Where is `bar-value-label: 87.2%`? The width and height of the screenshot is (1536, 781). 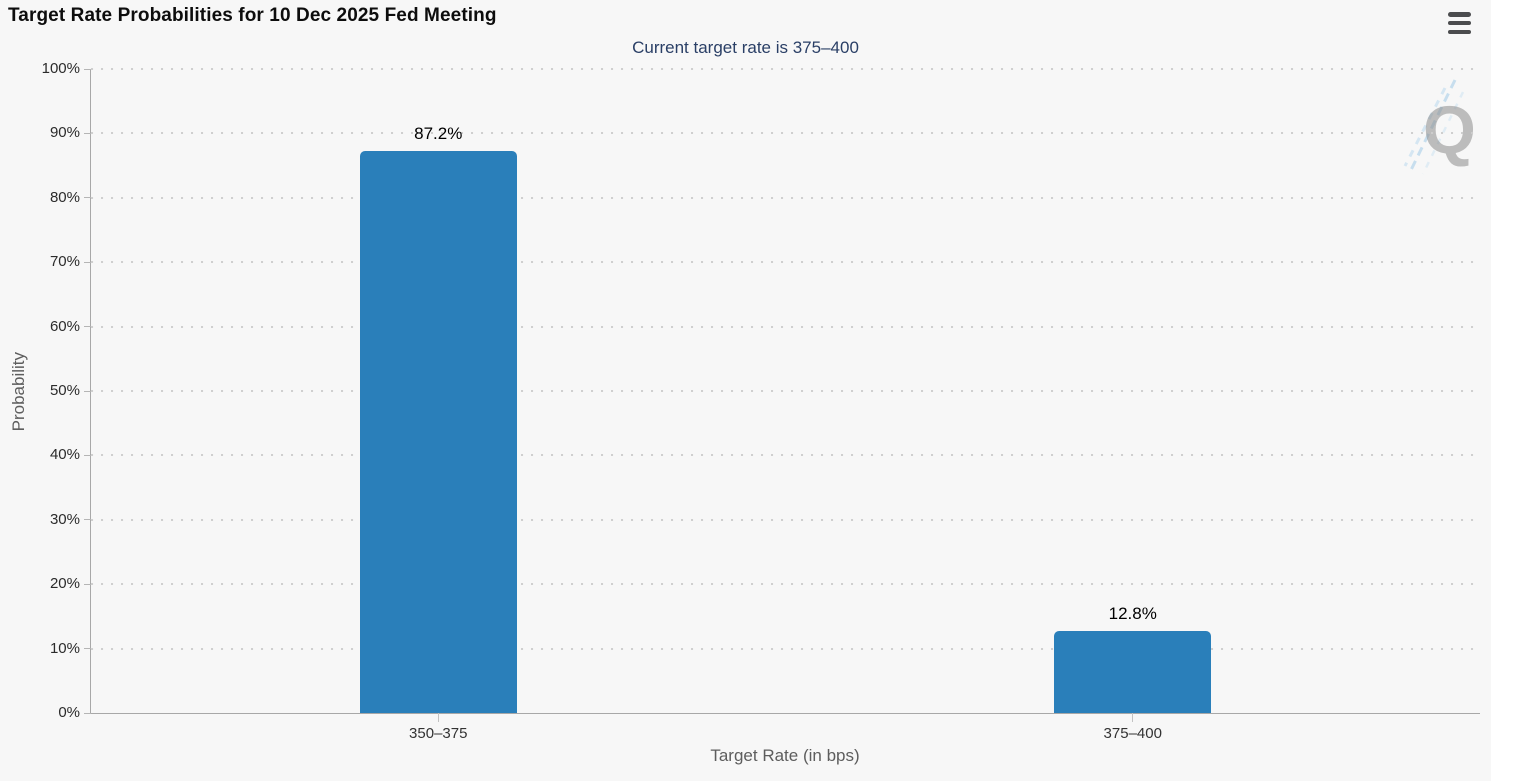 bar-value-label: 87.2% is located at coordinates (438, 134).